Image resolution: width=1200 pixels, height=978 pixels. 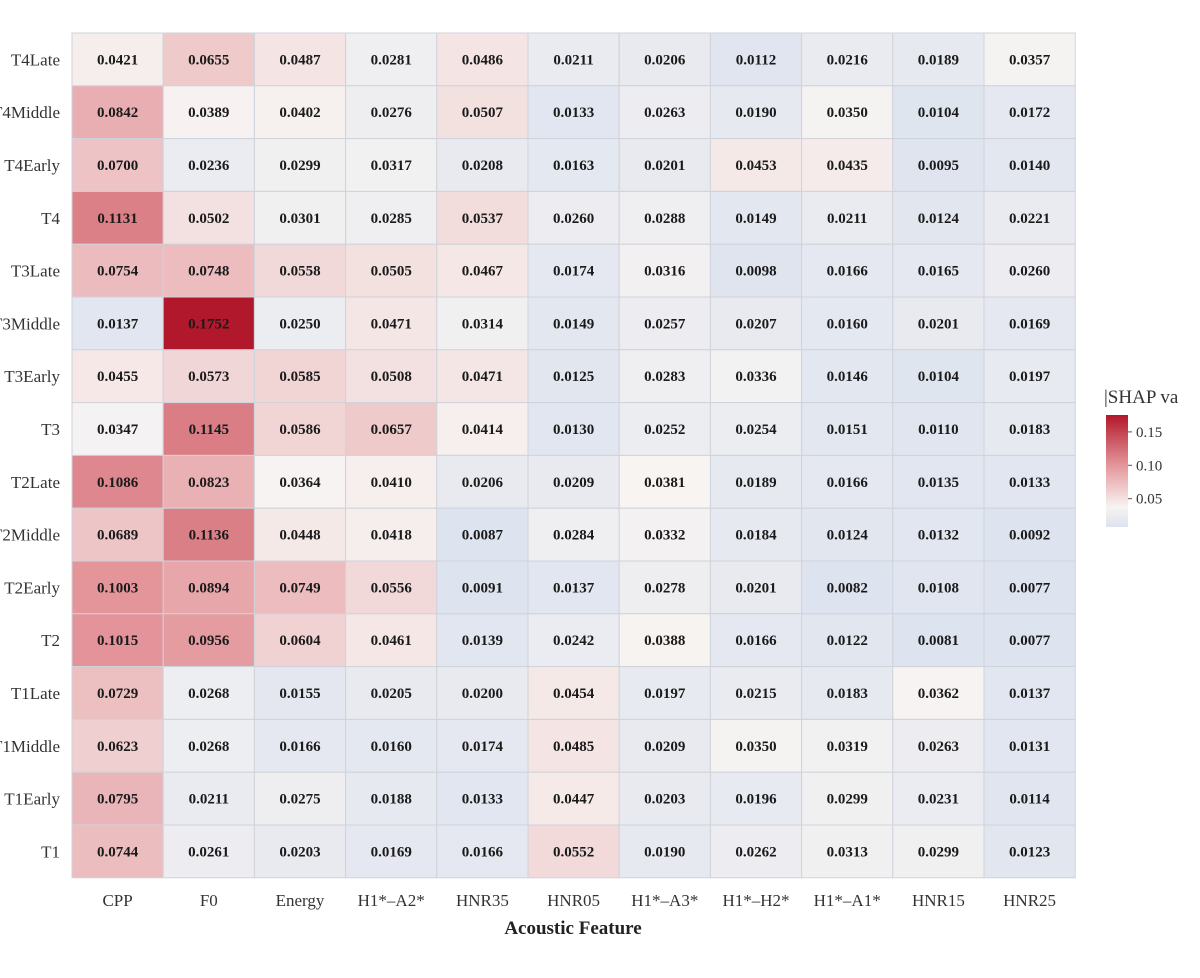 What do you see at coordinates (117, 536) in the screenshot?
I see `cell-value-label: 0.0689` at bounding box center [117, 536].